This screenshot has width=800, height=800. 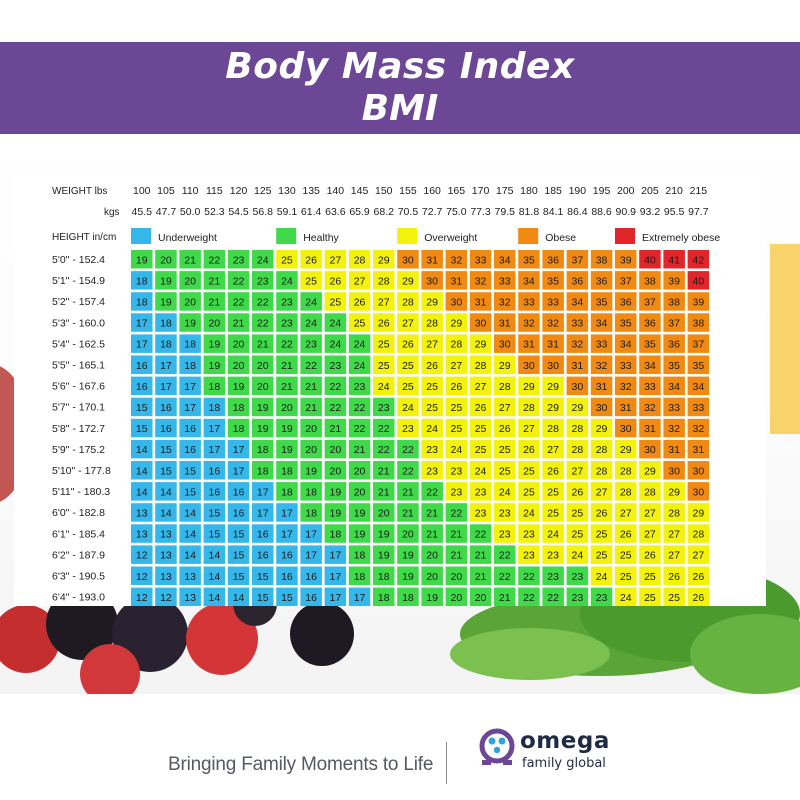 What do you see at coordinates (578, 191) in the screenshot?
I see `weight-lbs-tick: 190` at bounding box center [578, 191].